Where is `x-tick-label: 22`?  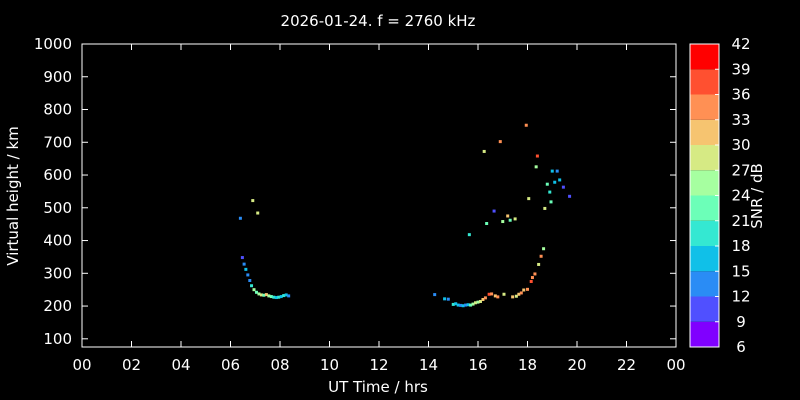 x-tick-label: 22 is located at coordinates (626, 365).